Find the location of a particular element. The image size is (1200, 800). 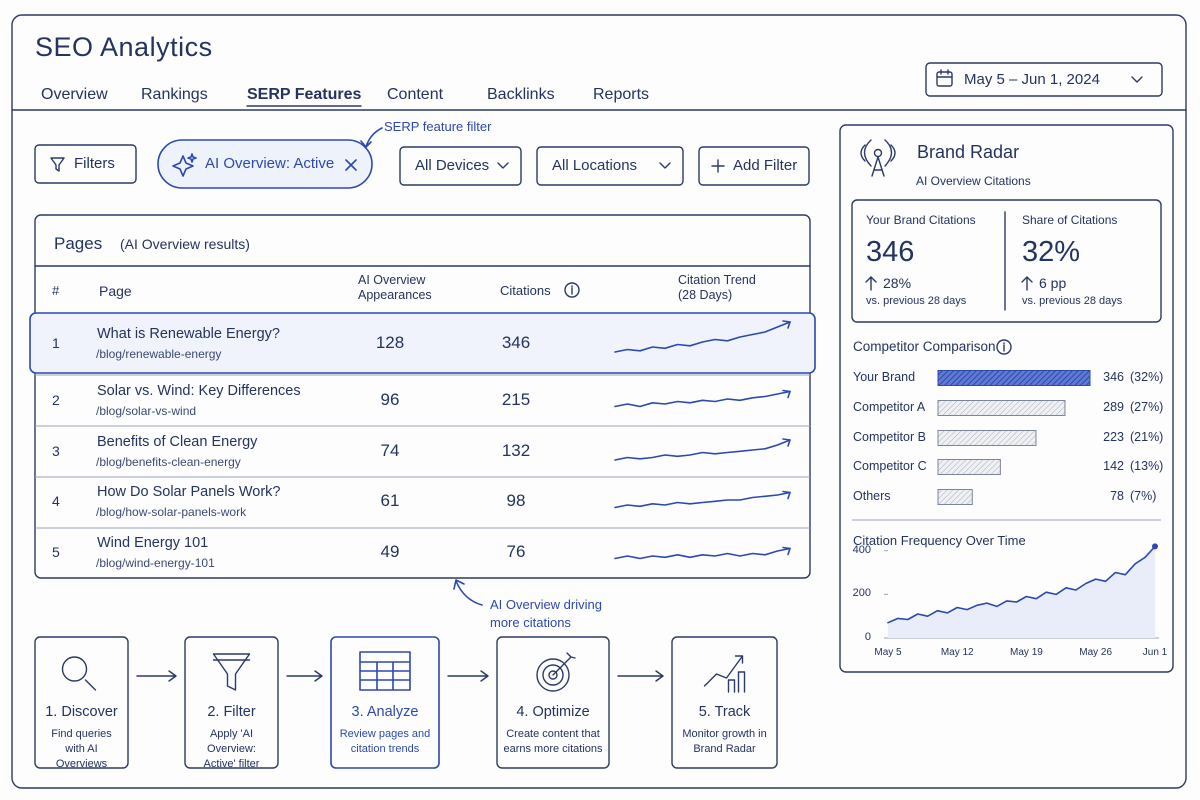

kpi-value: 32% is located at coordinates (1051, 252).